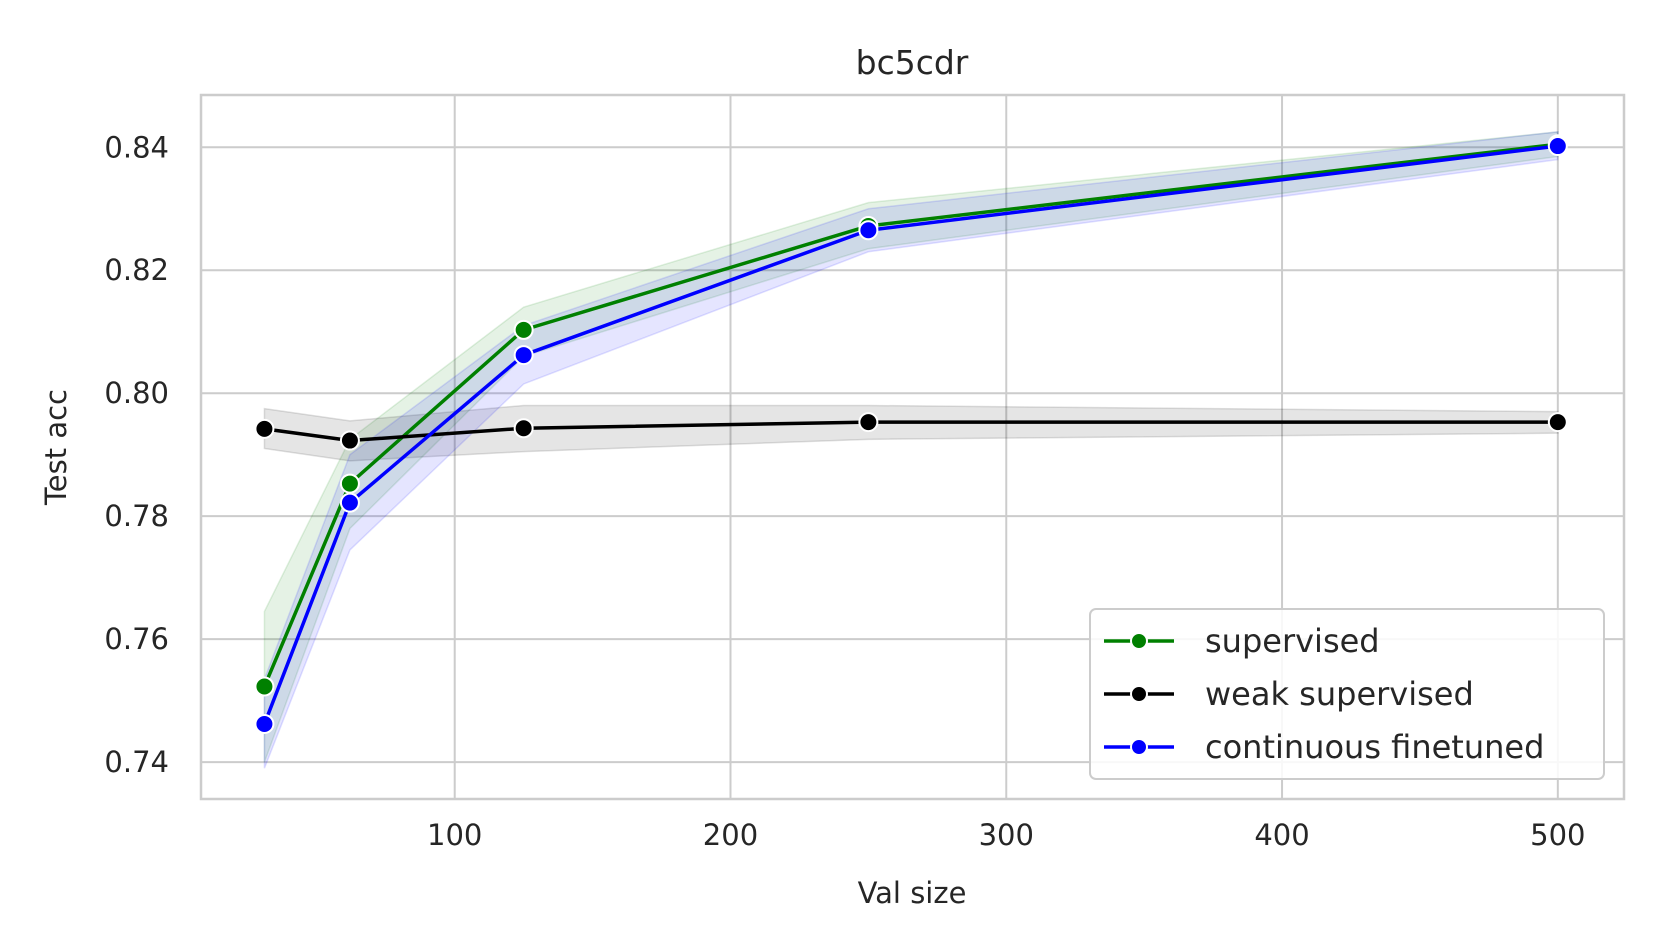  What do you see at coordinates (1374, 747) in the screenshot?
I see `legend-label: continuous finetuned` at bounding box center [1374, 747].